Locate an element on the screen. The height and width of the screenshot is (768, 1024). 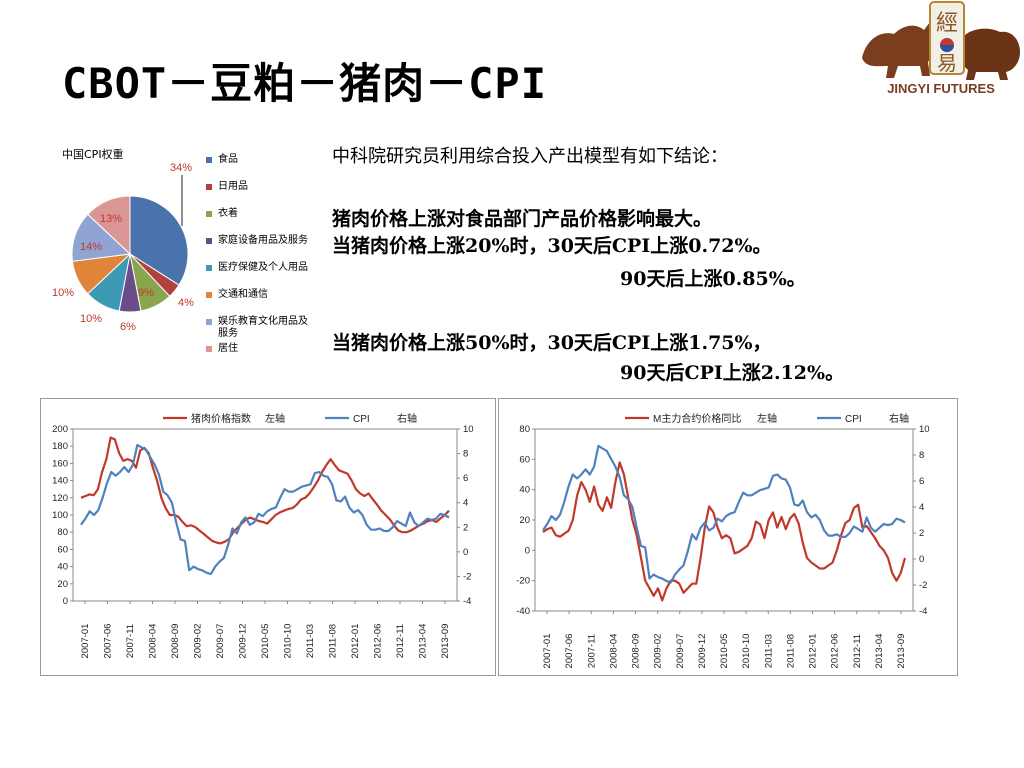
legend-label: 交通和通信 is located at coordinates (243, 294).